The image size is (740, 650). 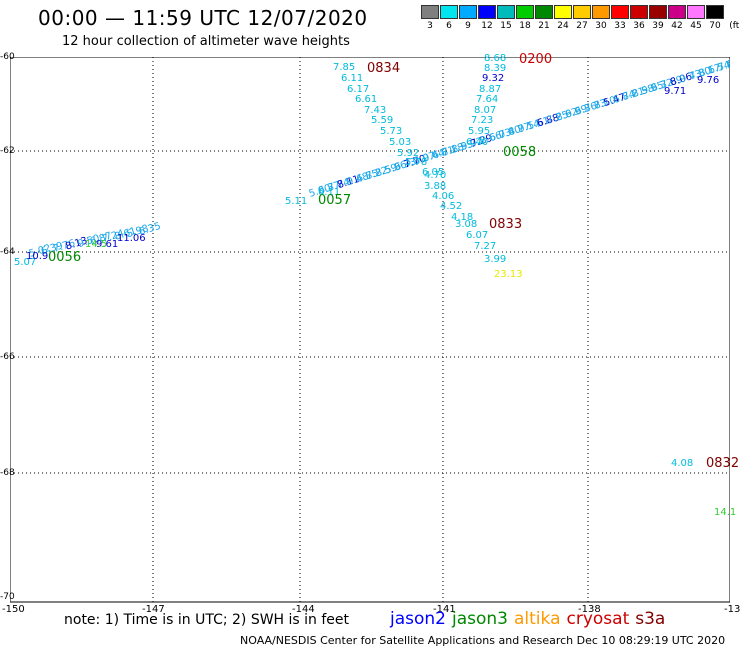 What do you see at coordinates (723, 65) in the screenshot?
I see `track-value: 7.91` at bounding box center [723, 65].